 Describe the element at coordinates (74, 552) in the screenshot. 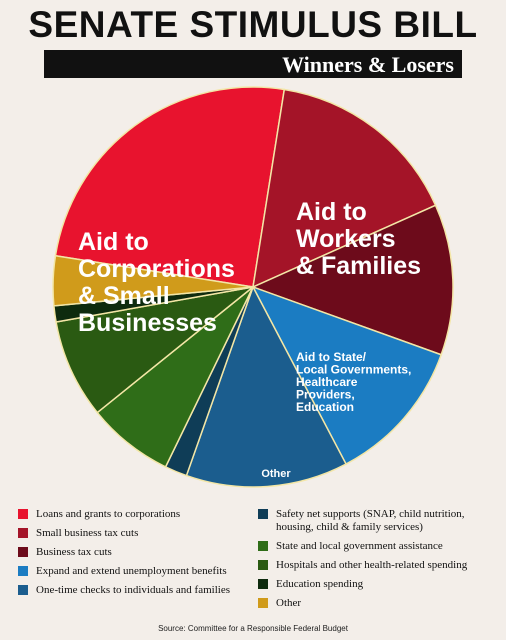

I see `legend-label: Business tax cuts` at that location.